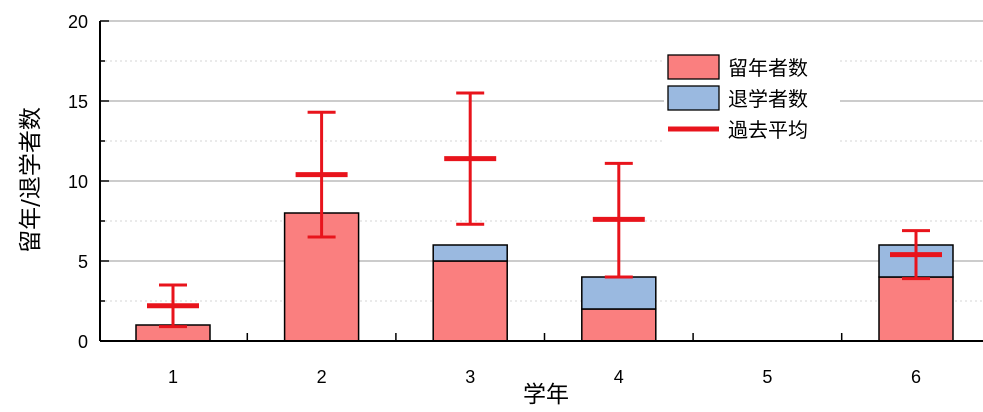  Describe the element at coordinates (768, 99) in the screenshot. I see `legend-label-taigaku: 退学者数` at that location.